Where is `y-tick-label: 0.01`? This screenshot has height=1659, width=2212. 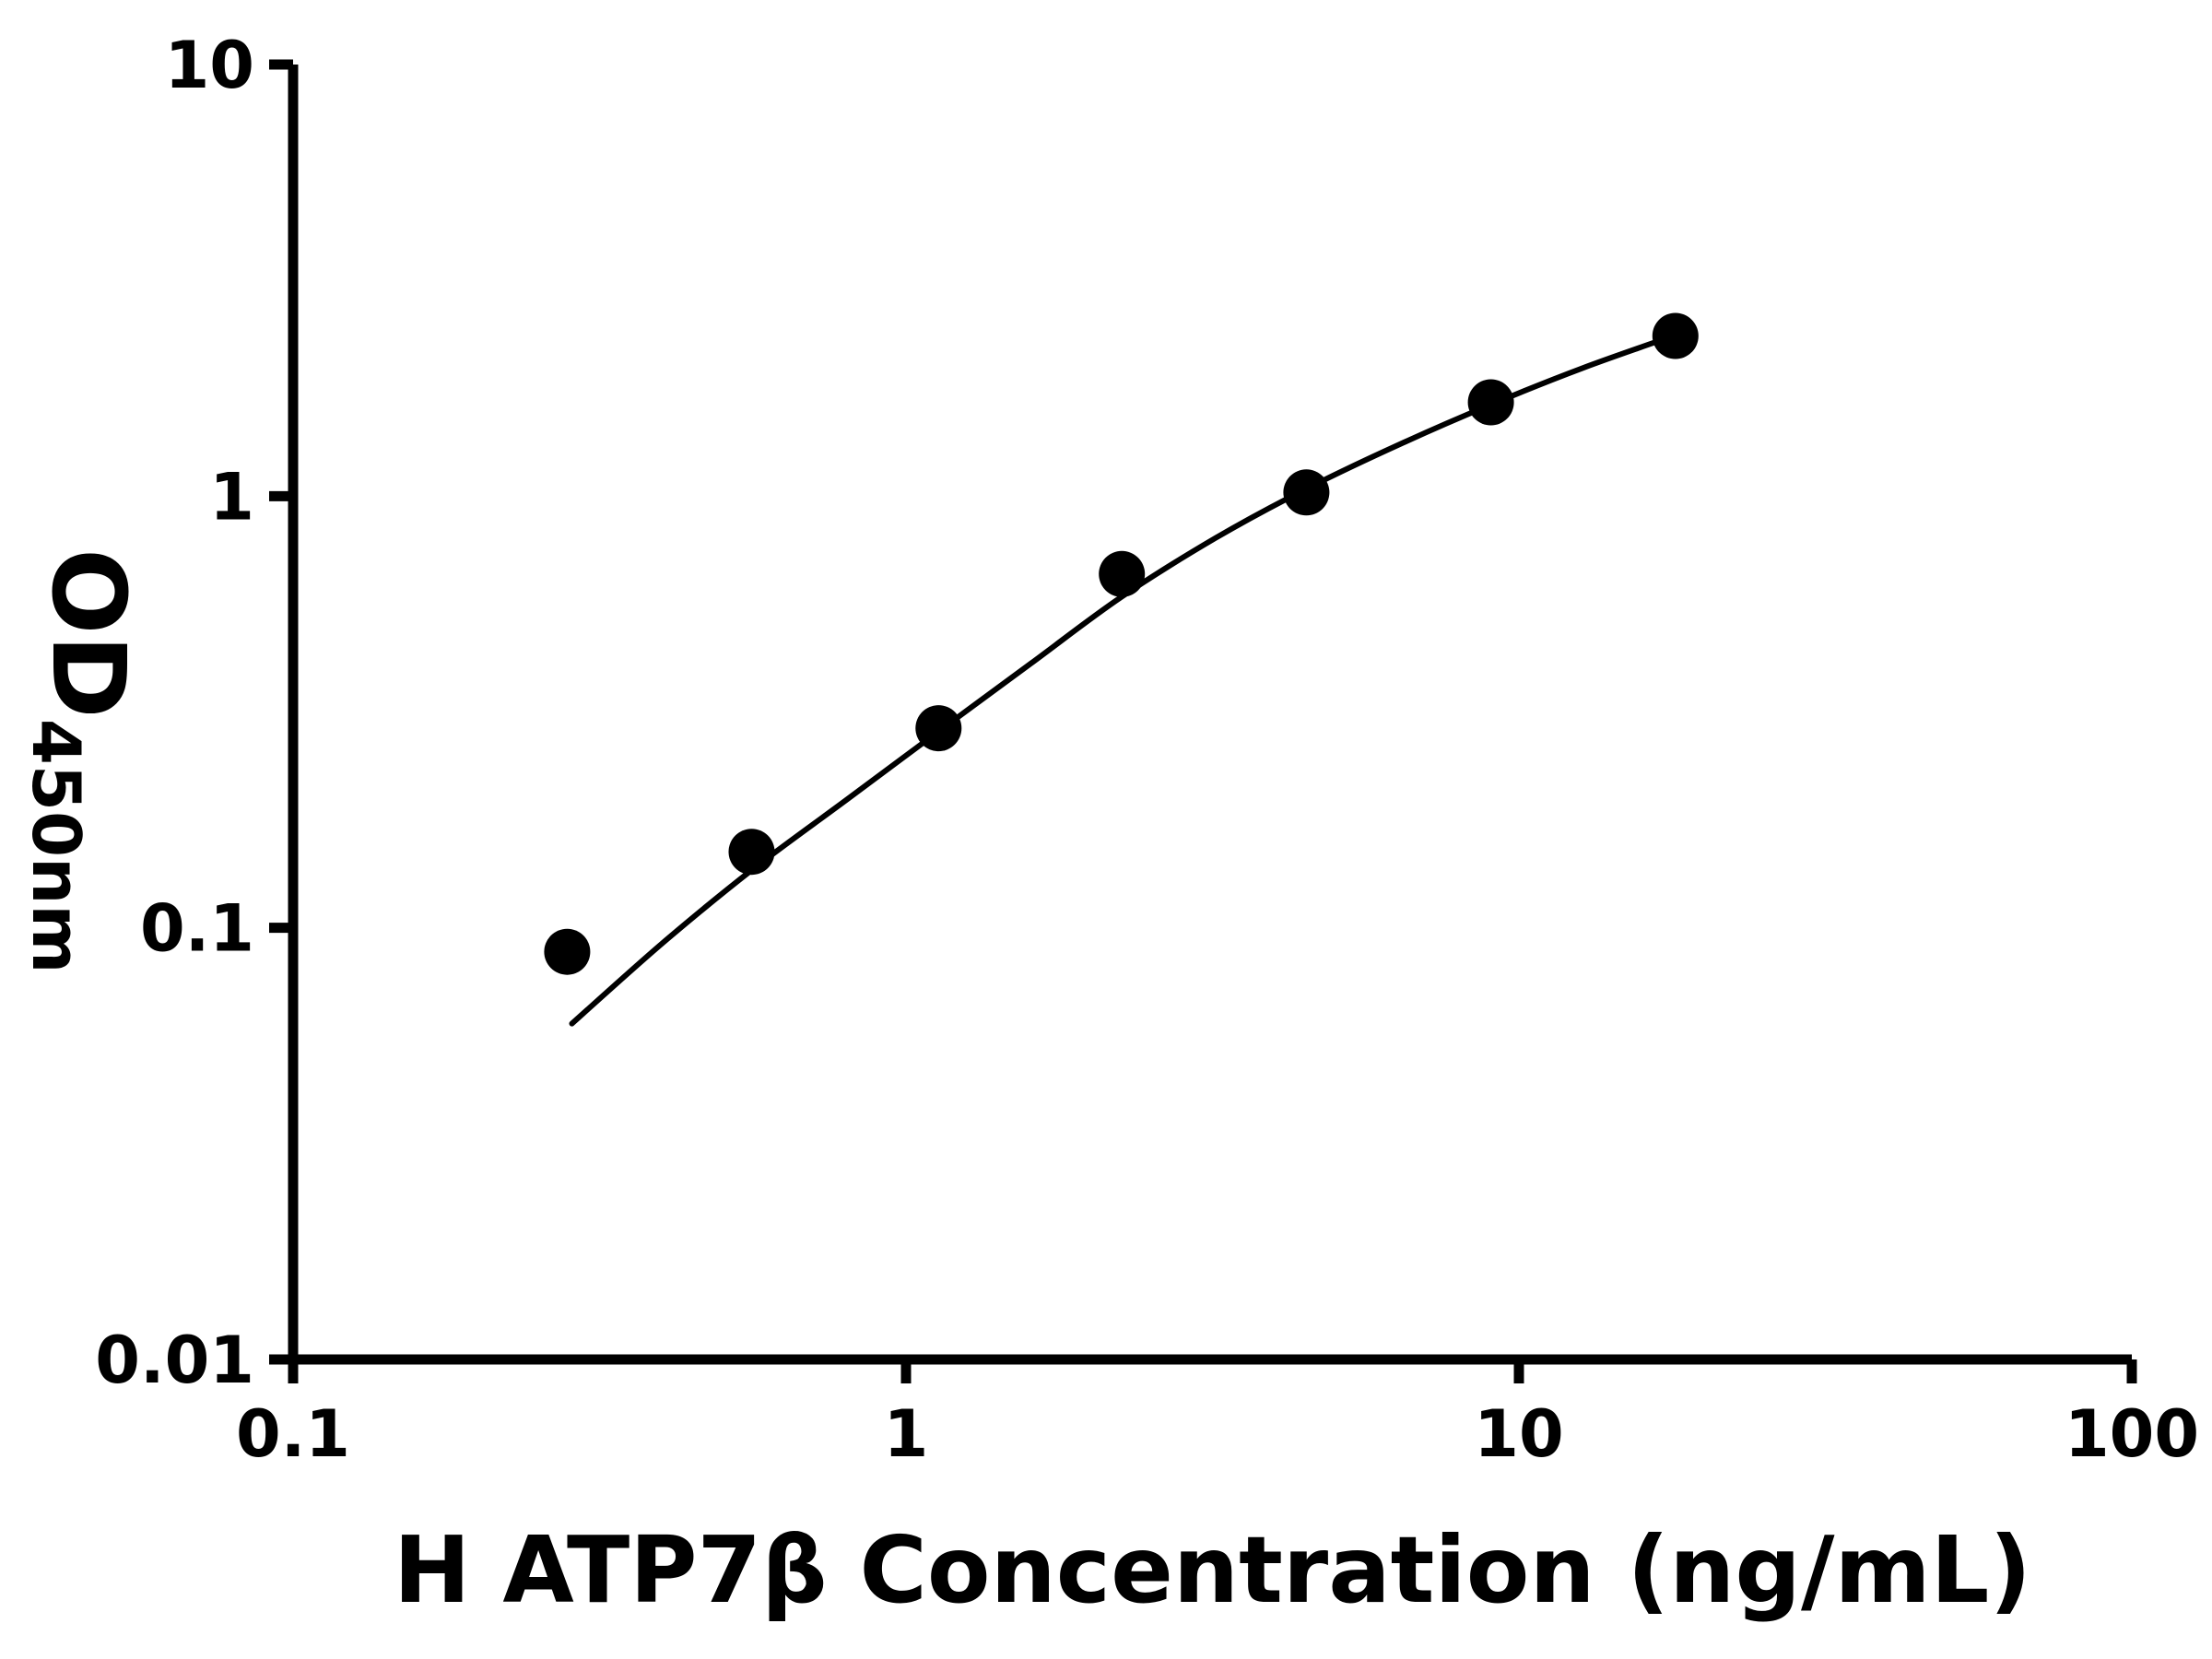 y-tick-label: 0.01 is located at coordinates (174, 1360).